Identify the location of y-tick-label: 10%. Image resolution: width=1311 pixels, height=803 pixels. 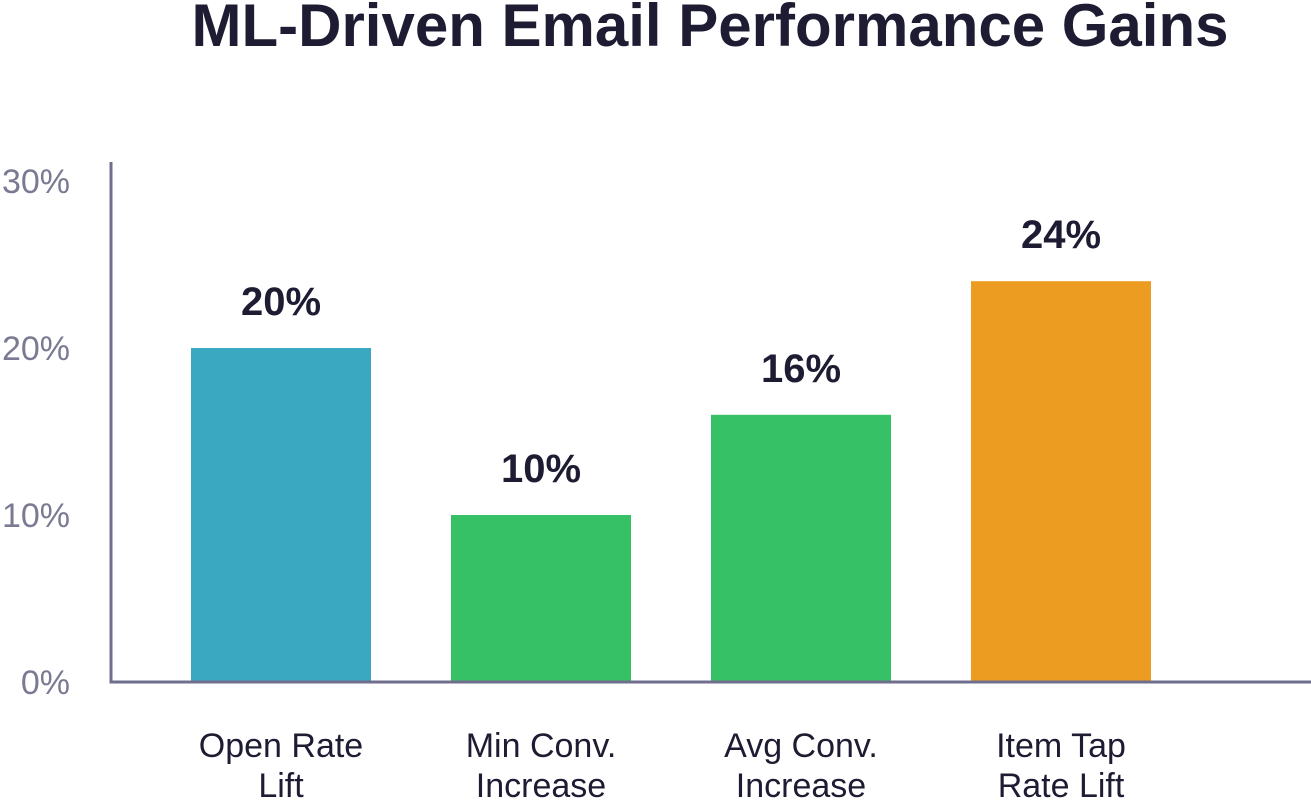
(36, 516).